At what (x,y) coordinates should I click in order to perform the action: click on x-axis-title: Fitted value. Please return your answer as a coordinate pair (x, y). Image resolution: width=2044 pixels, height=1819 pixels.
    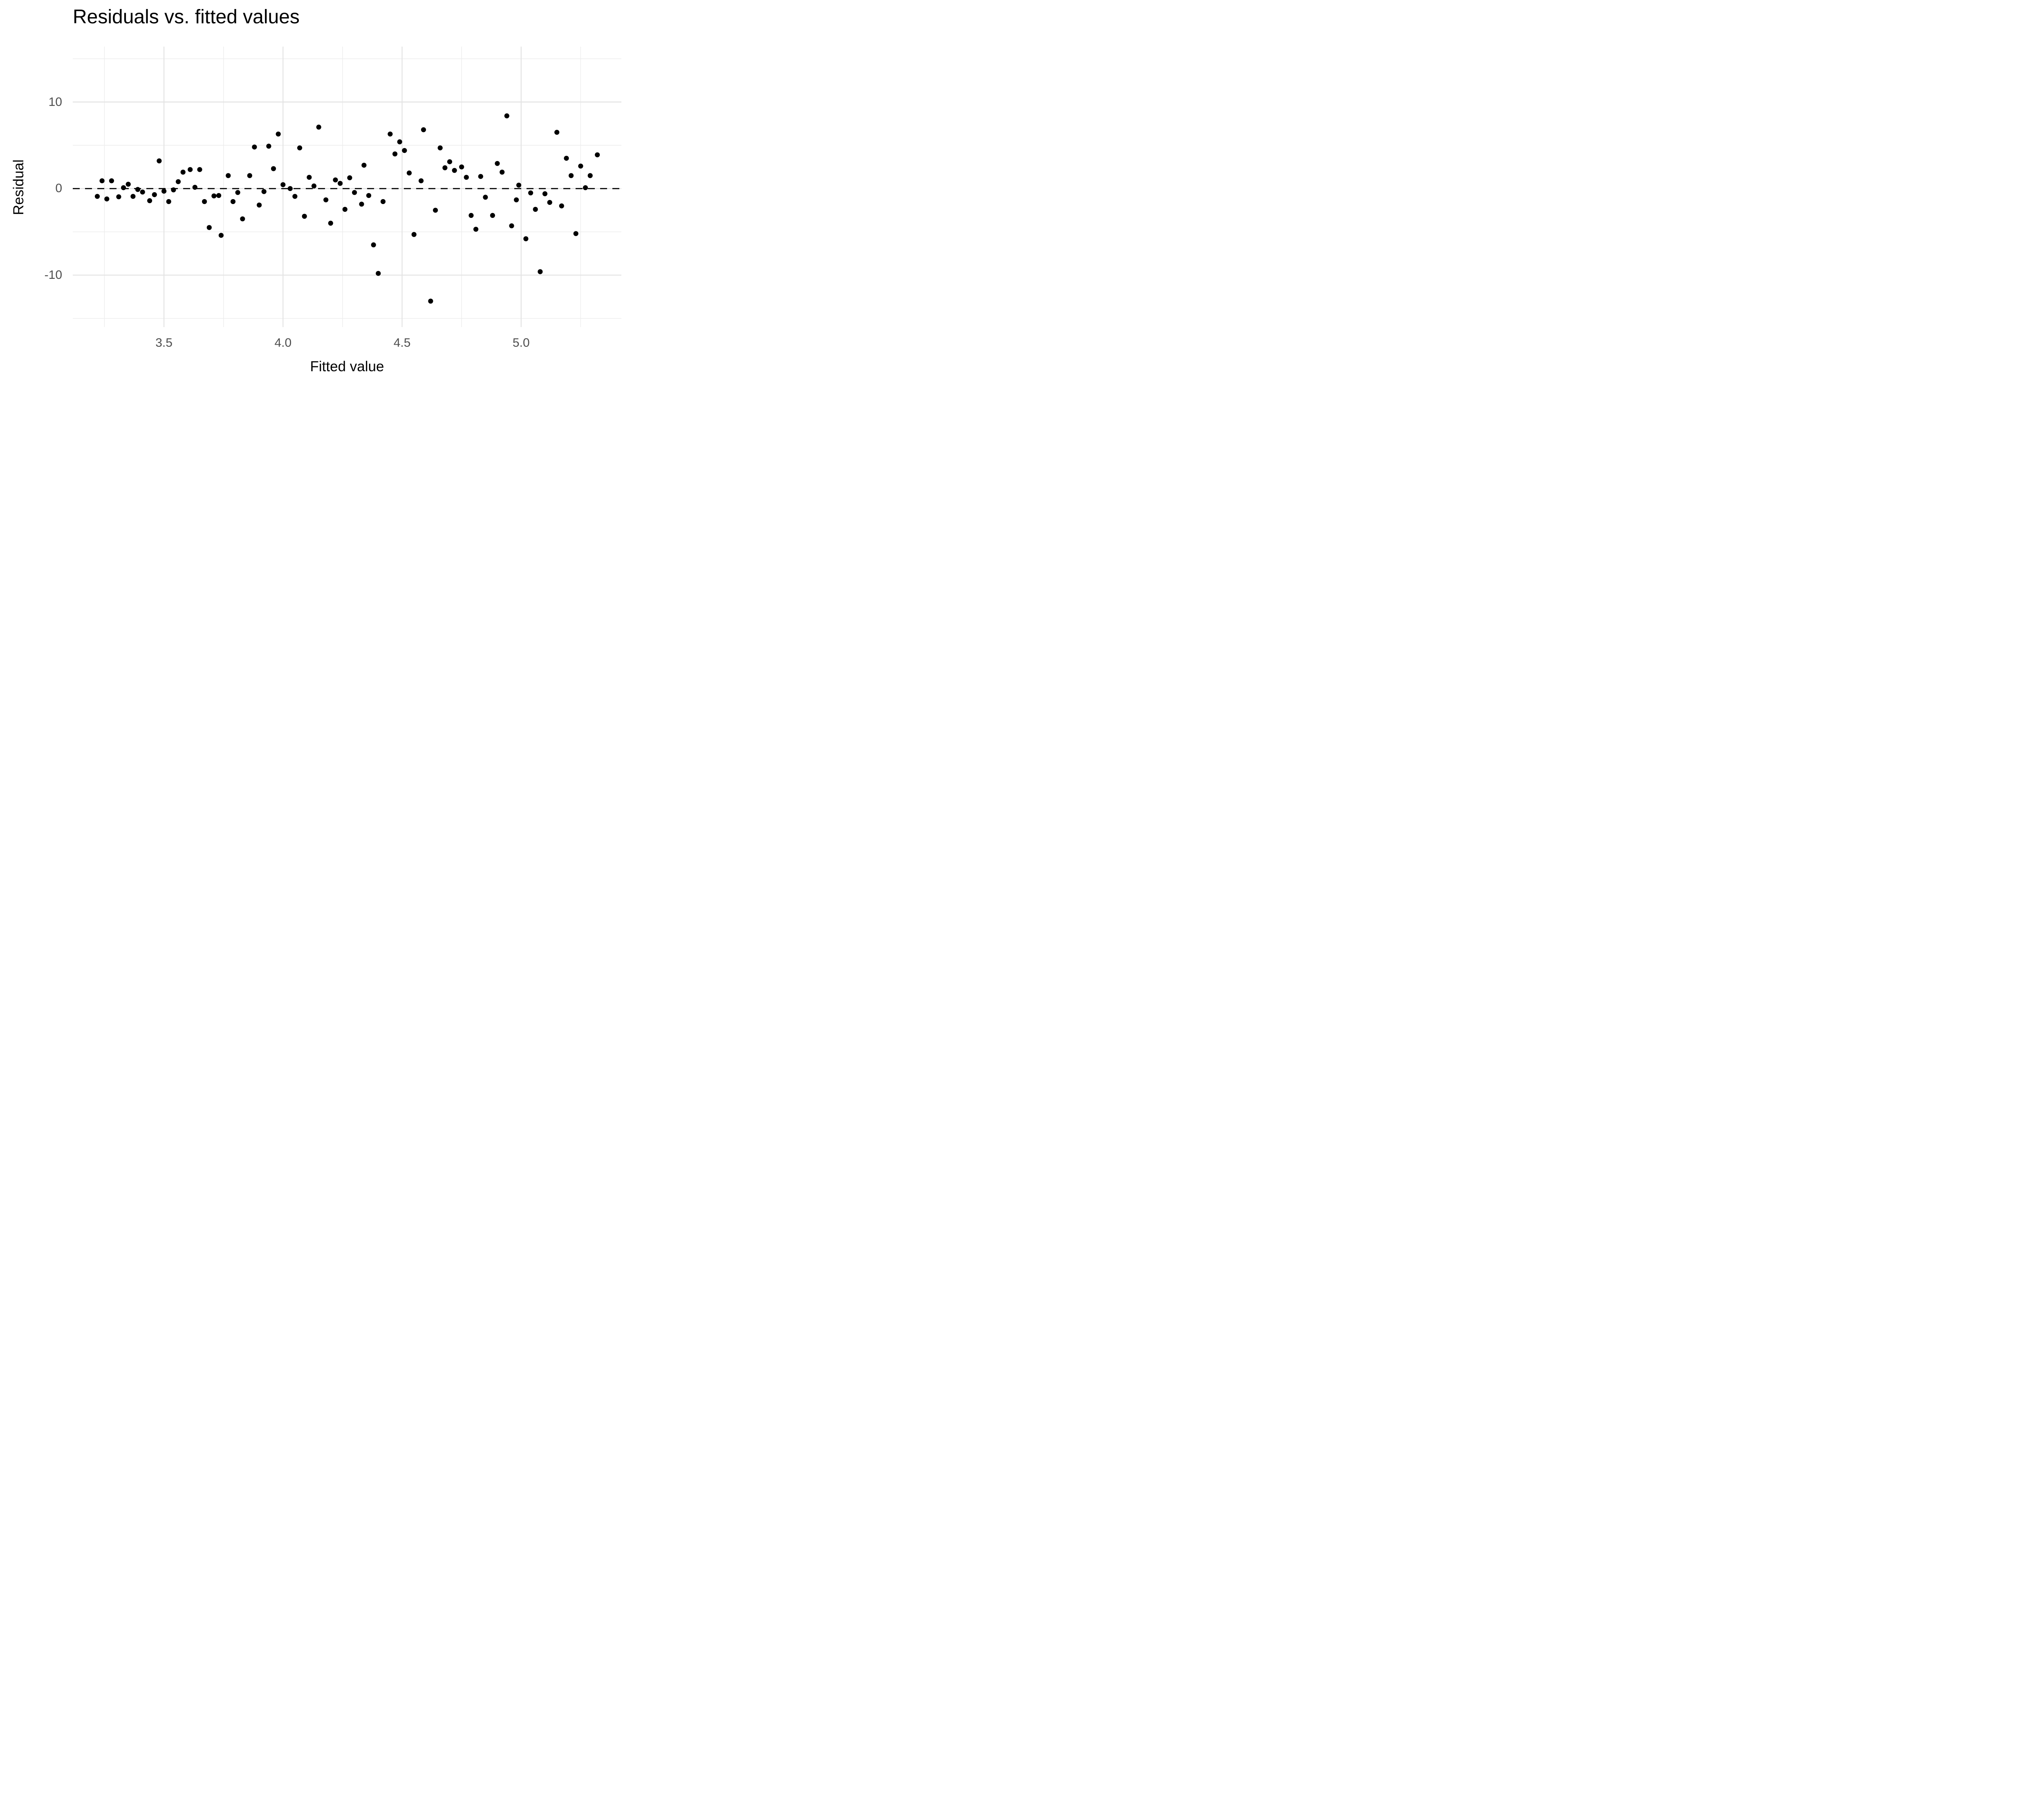
    Looking at the image, I should click on (347, 367).